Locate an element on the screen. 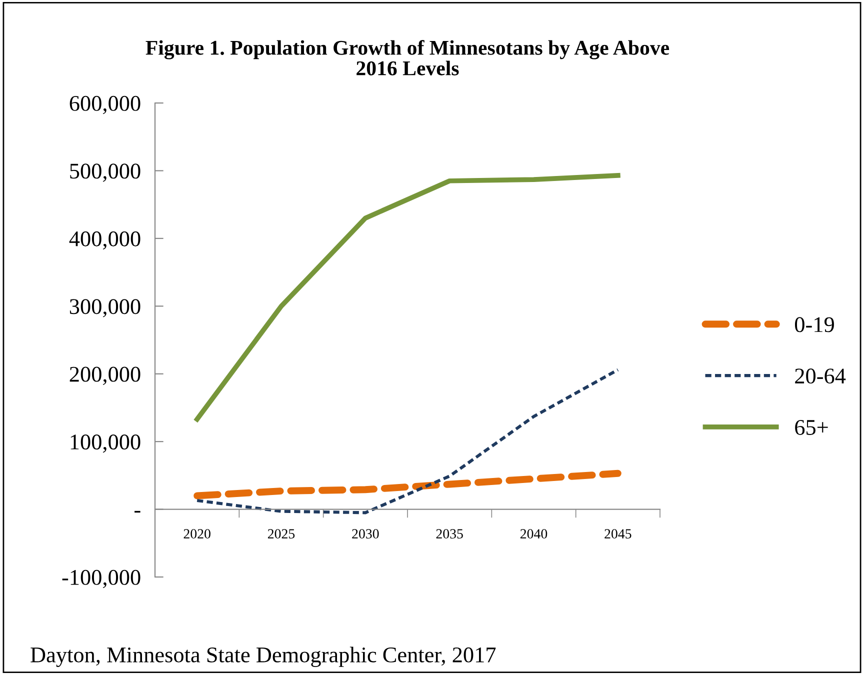 The width and height of the screenshot is (864, 675). y-tick-label: 600,000 is located at coordinates (105, 105).